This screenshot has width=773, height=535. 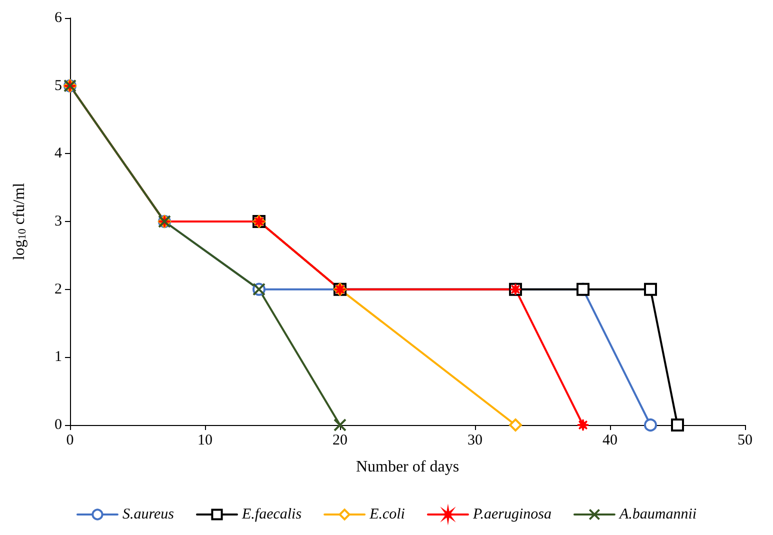 I want to click on legend-label: E.coli, so click(x=386, y=514).